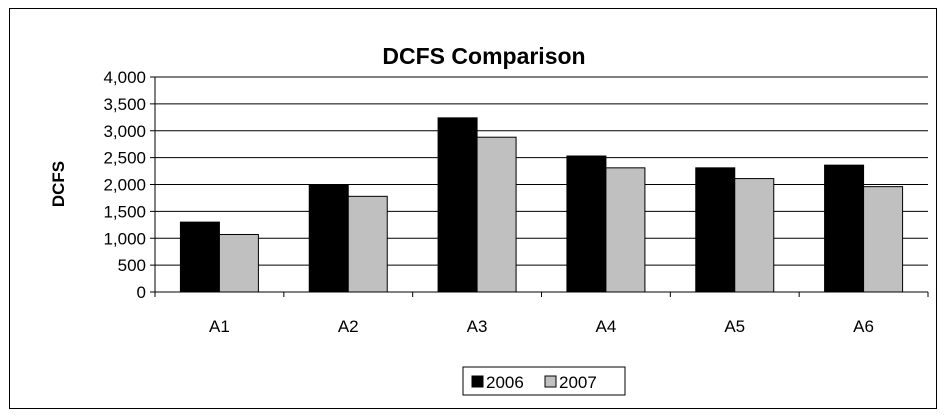 The height and width of the screenshot is (417, 948). I want to click on y-tick-label: 0, so click(141, 292).